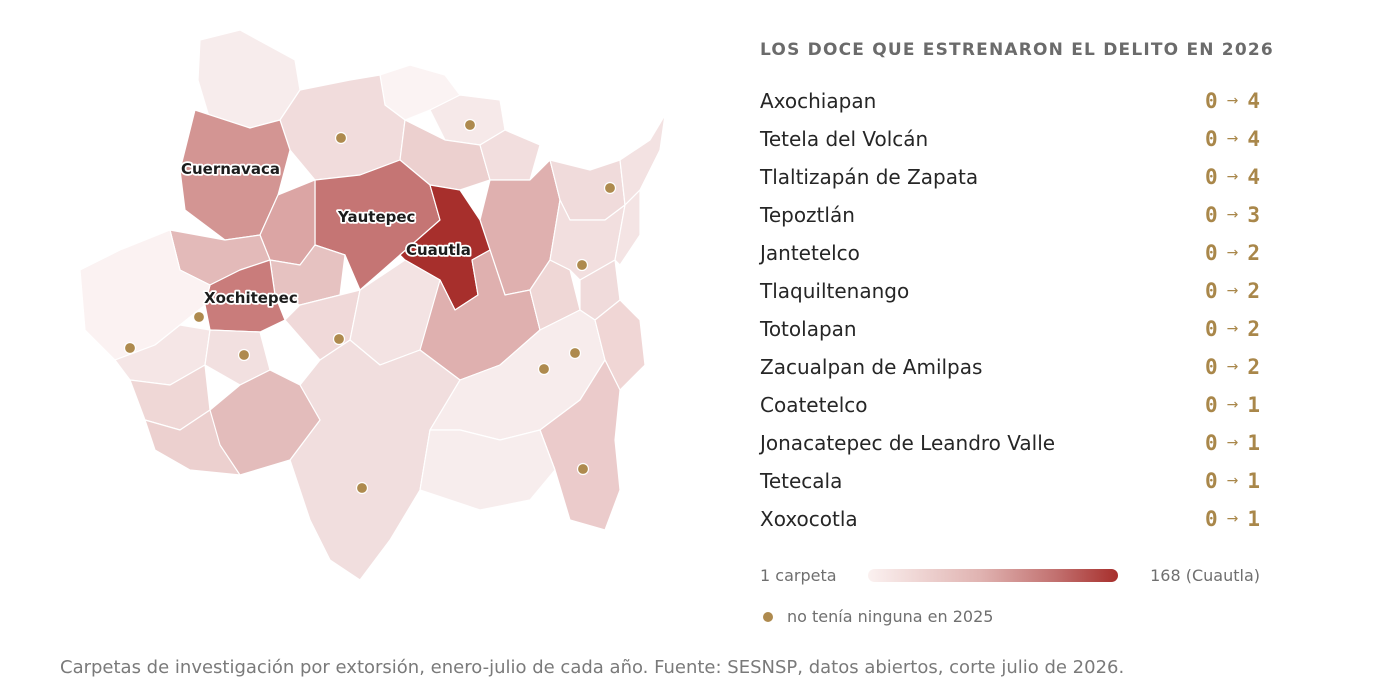 The image size is (1400, 700). Describe the element at coordinates (814, 405) in the screenshot. I see `municipality-name: Coatetelco` at that location.